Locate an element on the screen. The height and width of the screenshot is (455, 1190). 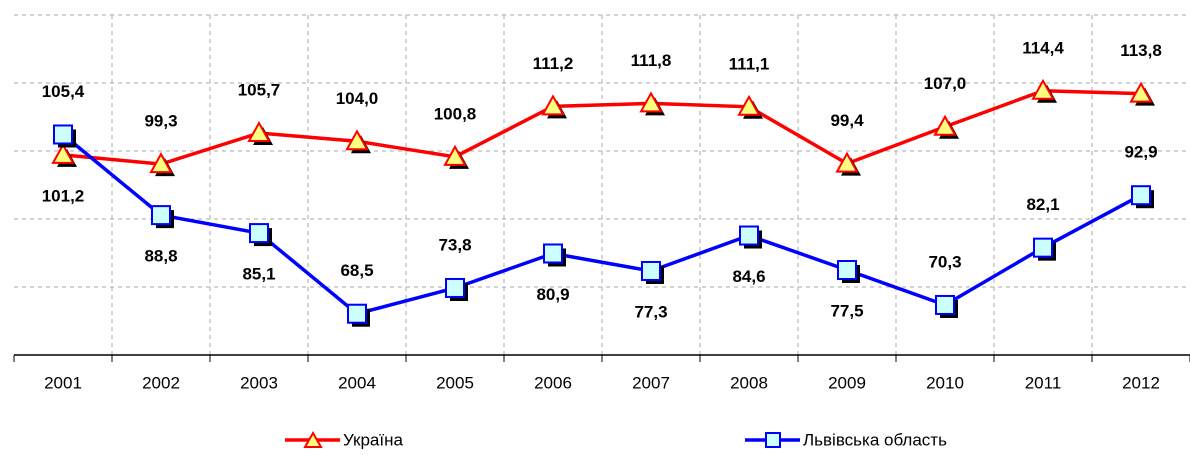
data-label: 99,3 is located at coordinates (160, 121).